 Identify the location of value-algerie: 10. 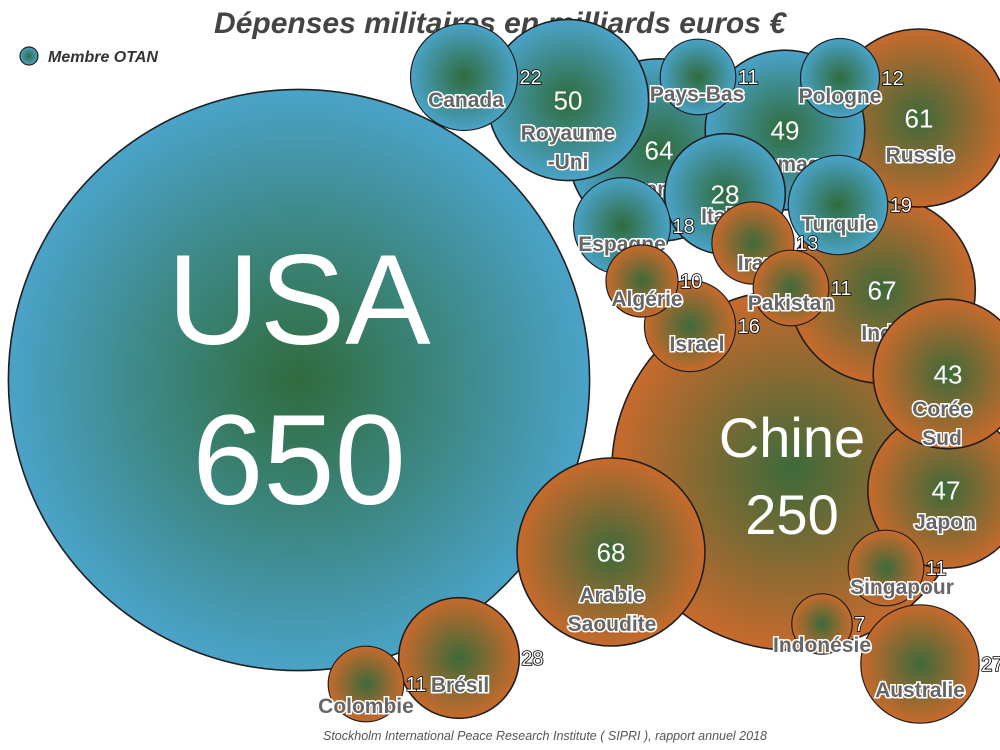
(691, 282).